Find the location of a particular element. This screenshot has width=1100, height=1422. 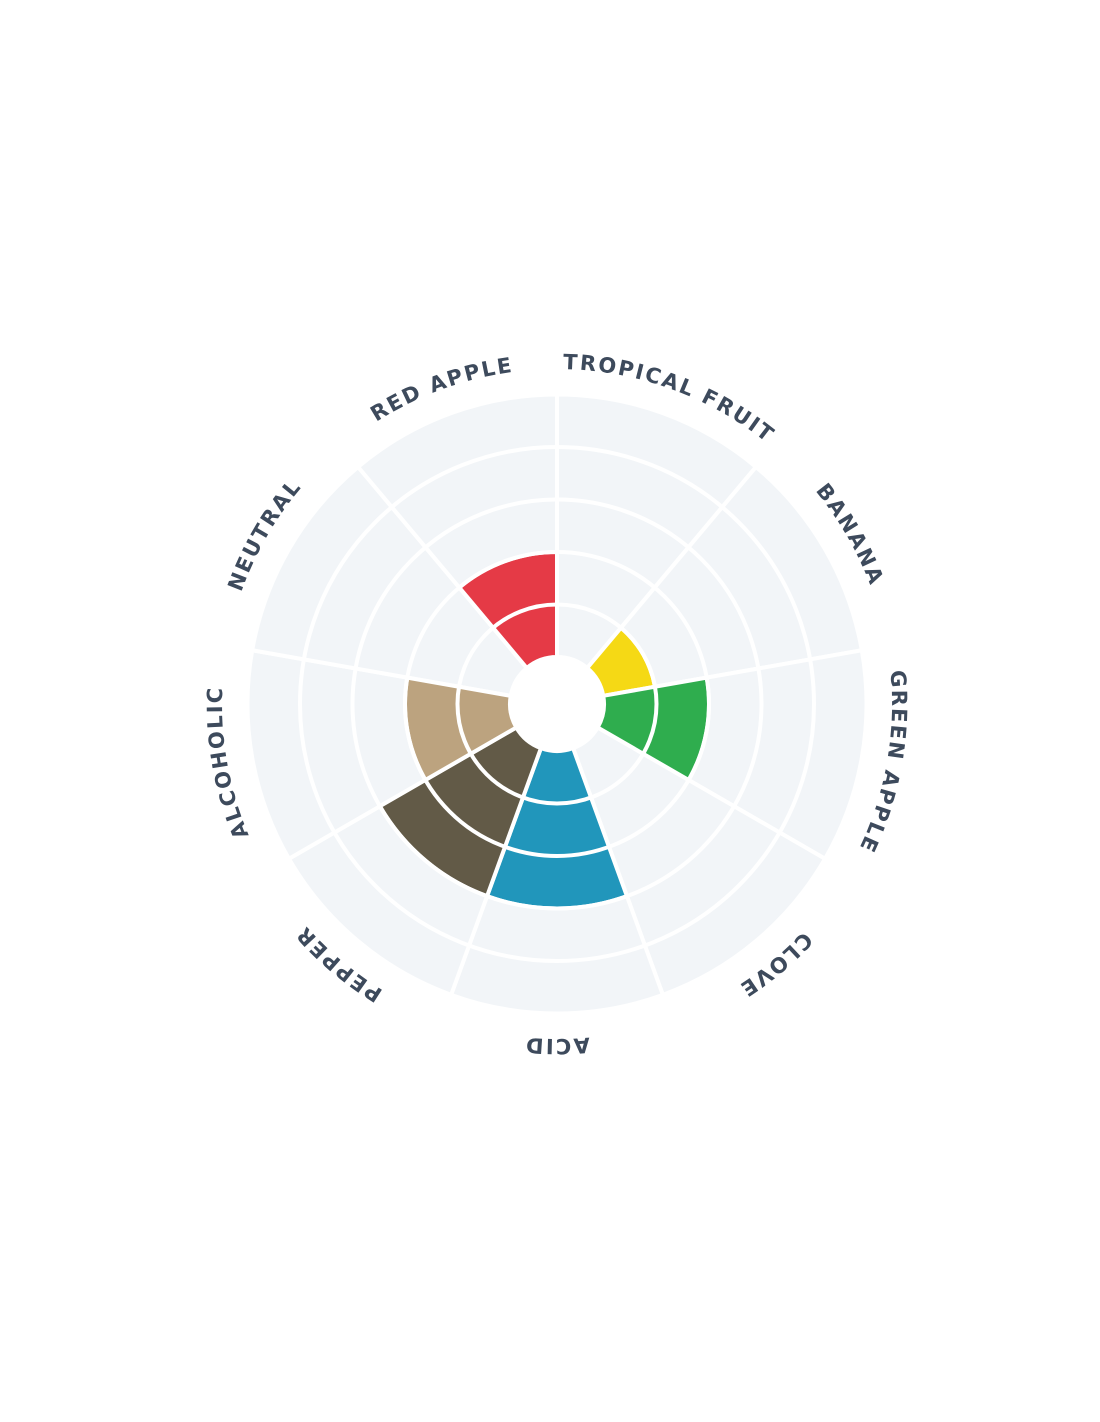

center-hole is located at coordinates (557, 704).